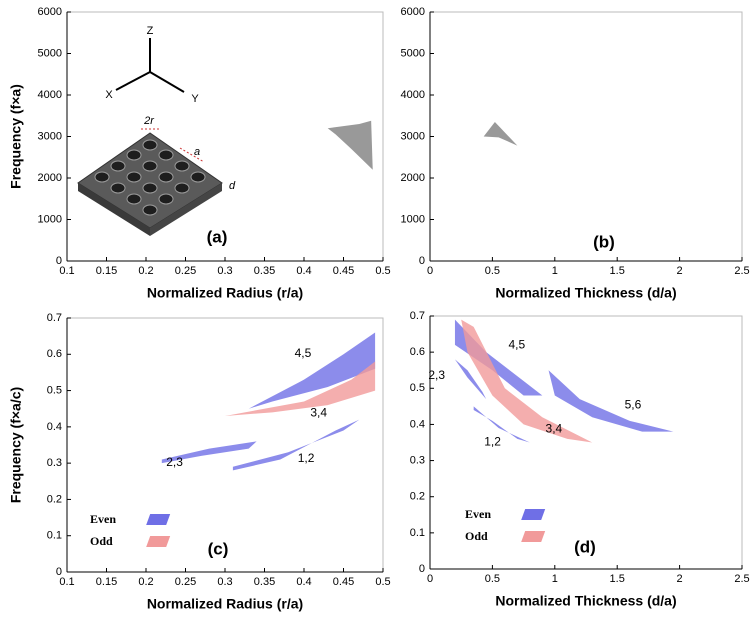 This screenshot has width=754, height=618. I want to click on dimension-label: 2r, so click(149, 121).